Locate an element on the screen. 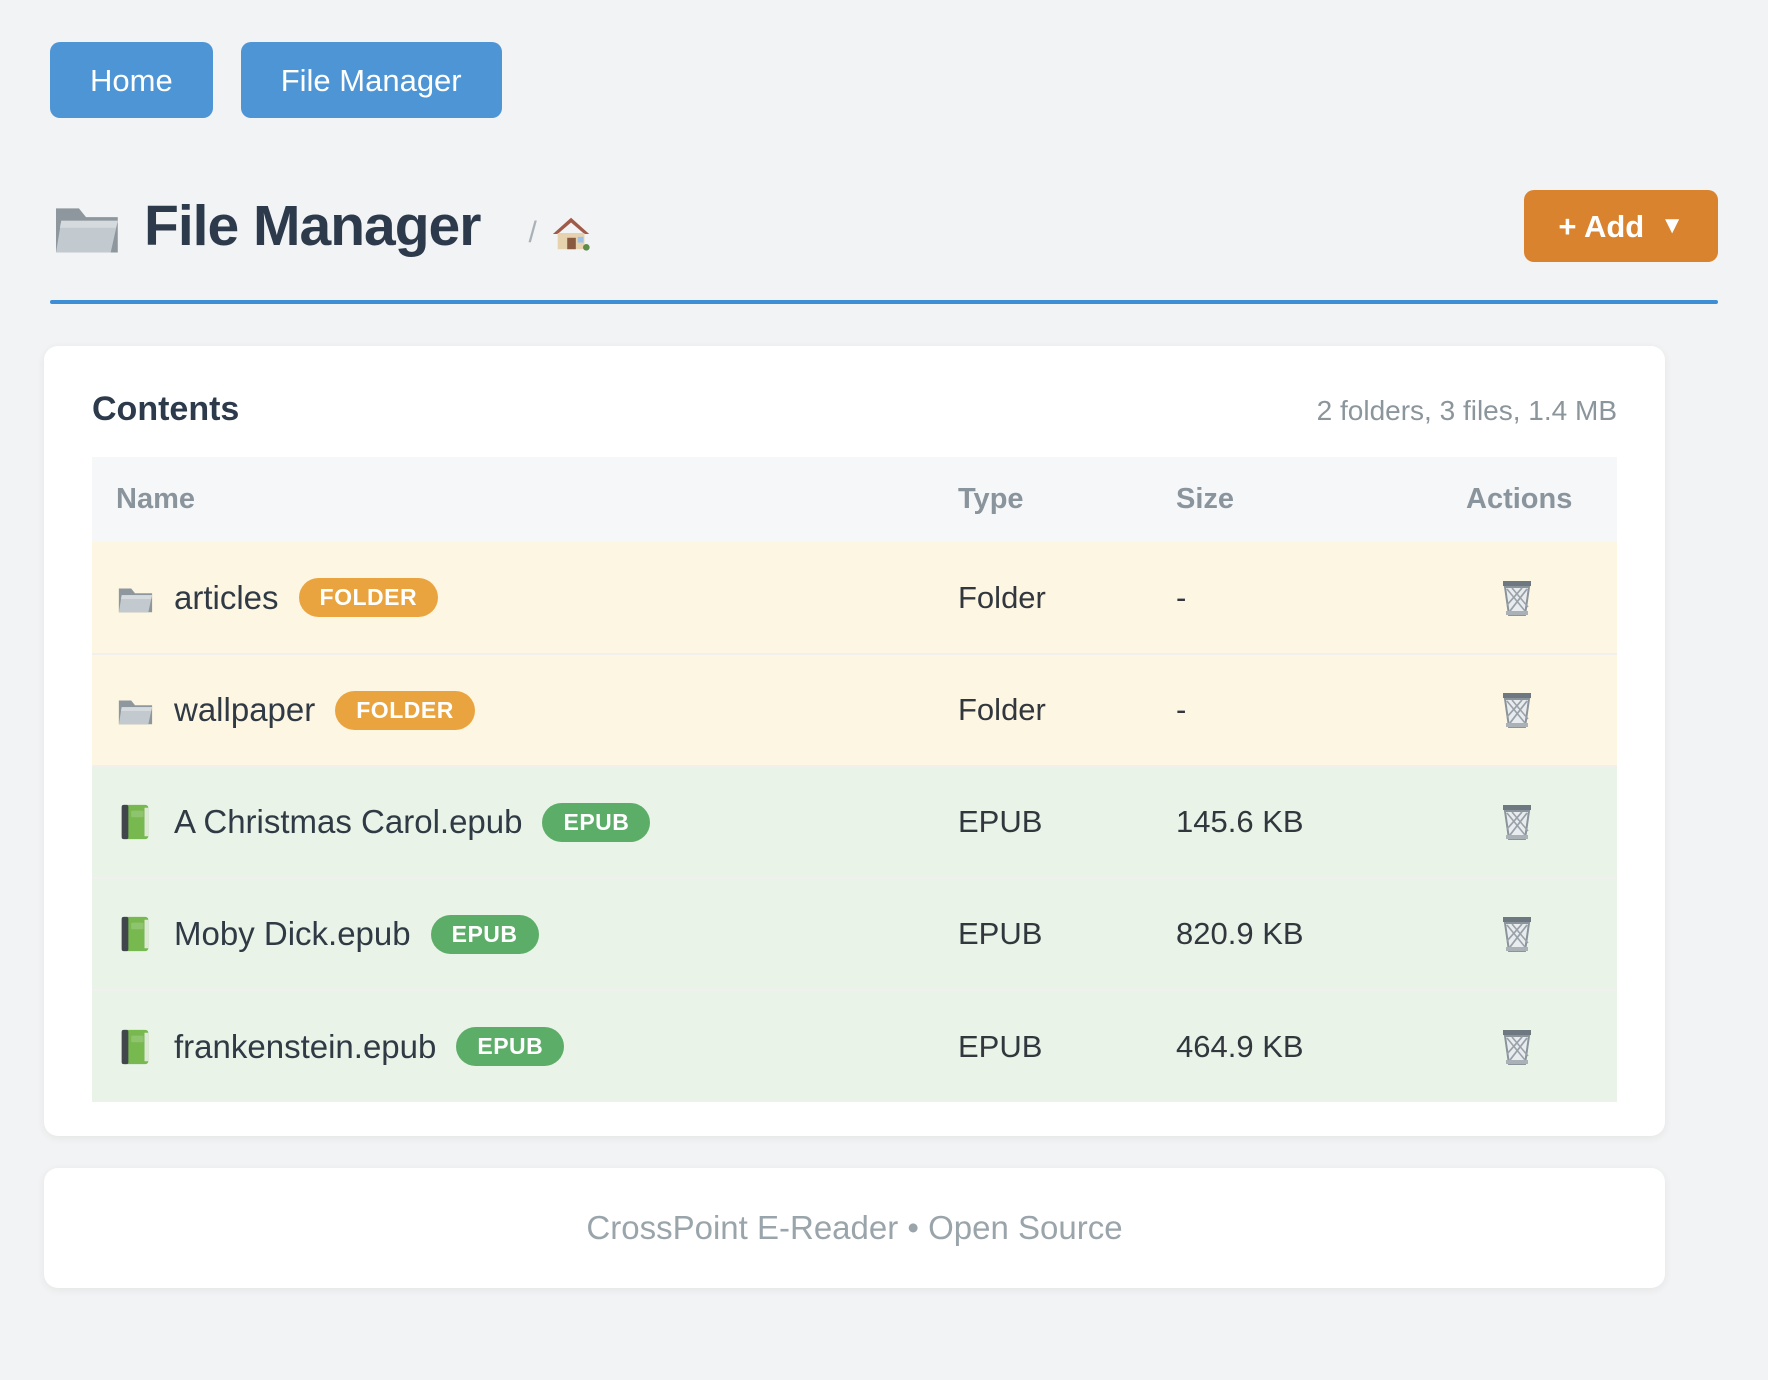 Image resolution: width=1768 pixels, height=1380 pixels. breadcrumb: / is located at coordinates (560, 233).